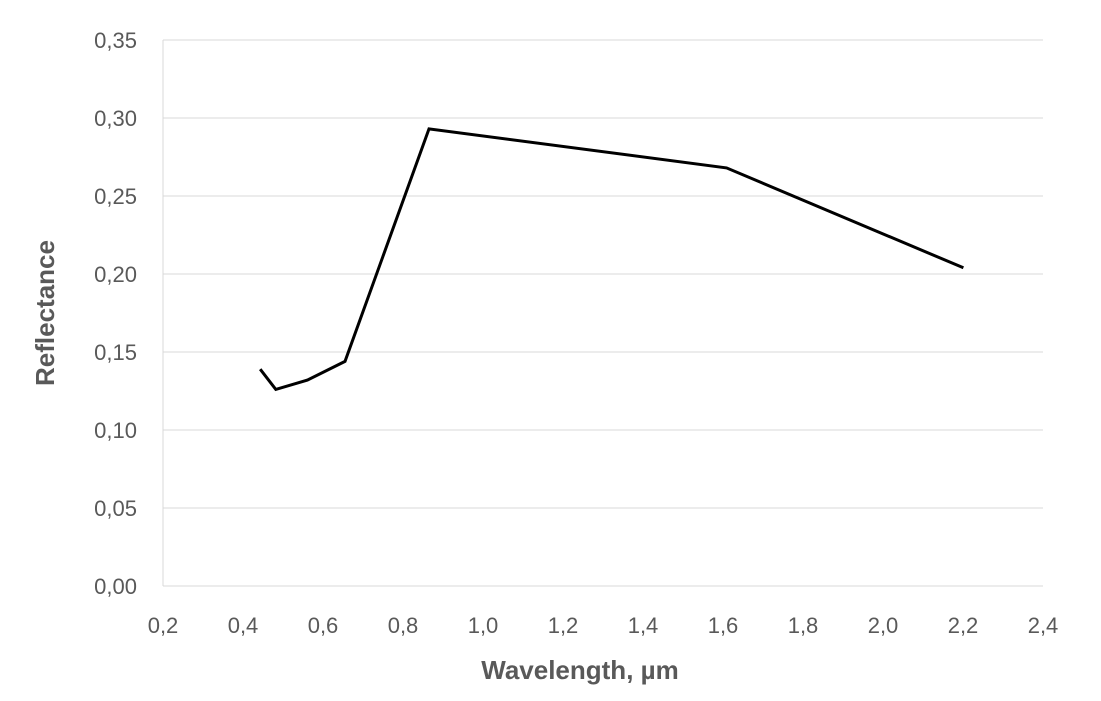 Image resolution: width=1101 pixels, height=701 pixels. What do you see at coordinates (115, 274) in the screenshot?
I see `y-tick-label: 0,20` at bounding box center [115, 274].